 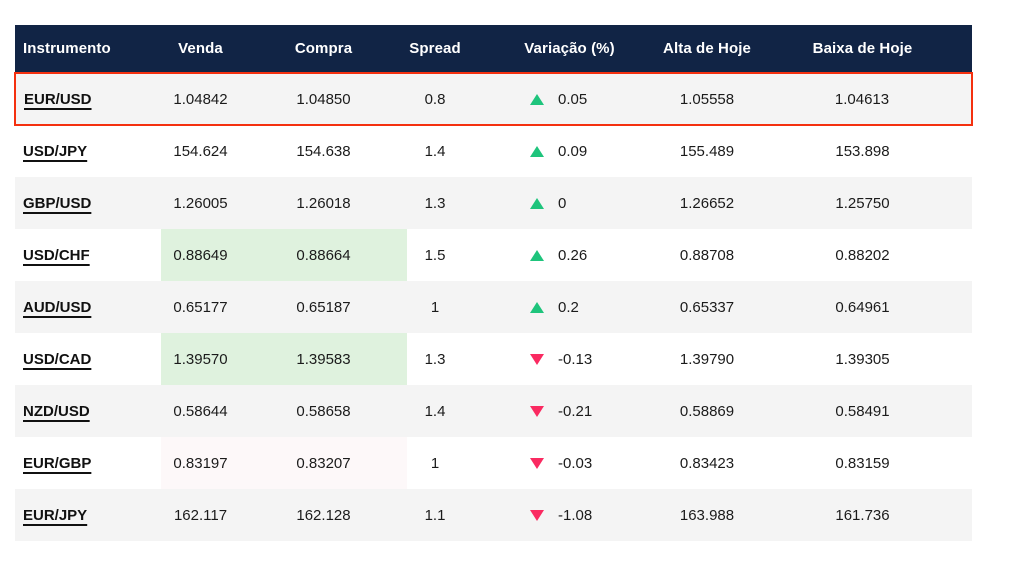 What do you see at coordinates (222, 151) in the screenshot?
I see `cell-venda: 154.624` at bounding box center [222, 151].